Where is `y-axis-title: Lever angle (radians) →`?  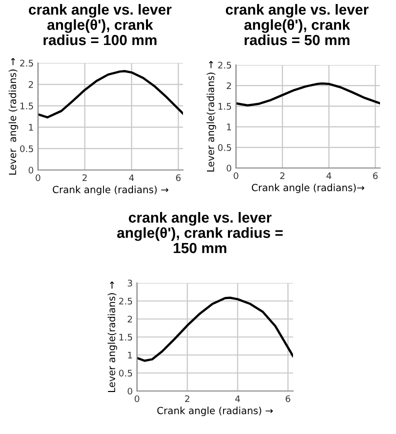
y-axis-title: Lever angle (radians) → is located at coordinates (13, 116).